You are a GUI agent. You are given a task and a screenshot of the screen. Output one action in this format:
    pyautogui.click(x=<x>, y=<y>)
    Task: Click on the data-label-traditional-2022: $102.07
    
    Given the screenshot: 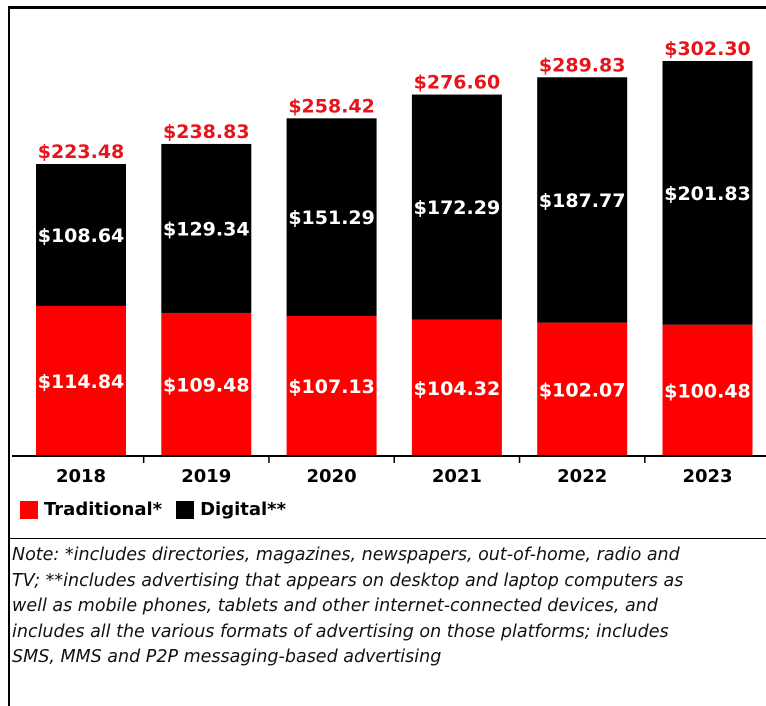 What is the action you would take?
    pyautogui.click(x=582, y=390)
    